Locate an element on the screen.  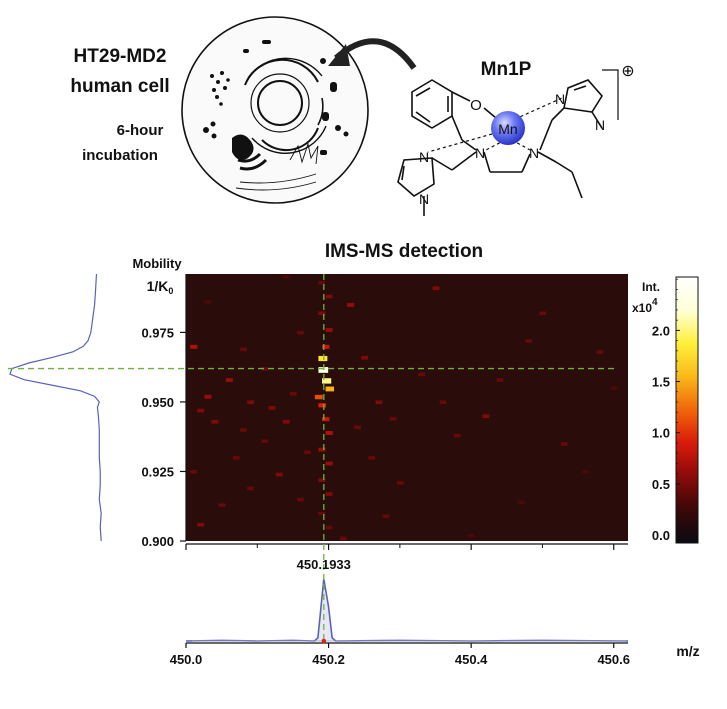
mn1p-structure is located at coordinates (508, 142).